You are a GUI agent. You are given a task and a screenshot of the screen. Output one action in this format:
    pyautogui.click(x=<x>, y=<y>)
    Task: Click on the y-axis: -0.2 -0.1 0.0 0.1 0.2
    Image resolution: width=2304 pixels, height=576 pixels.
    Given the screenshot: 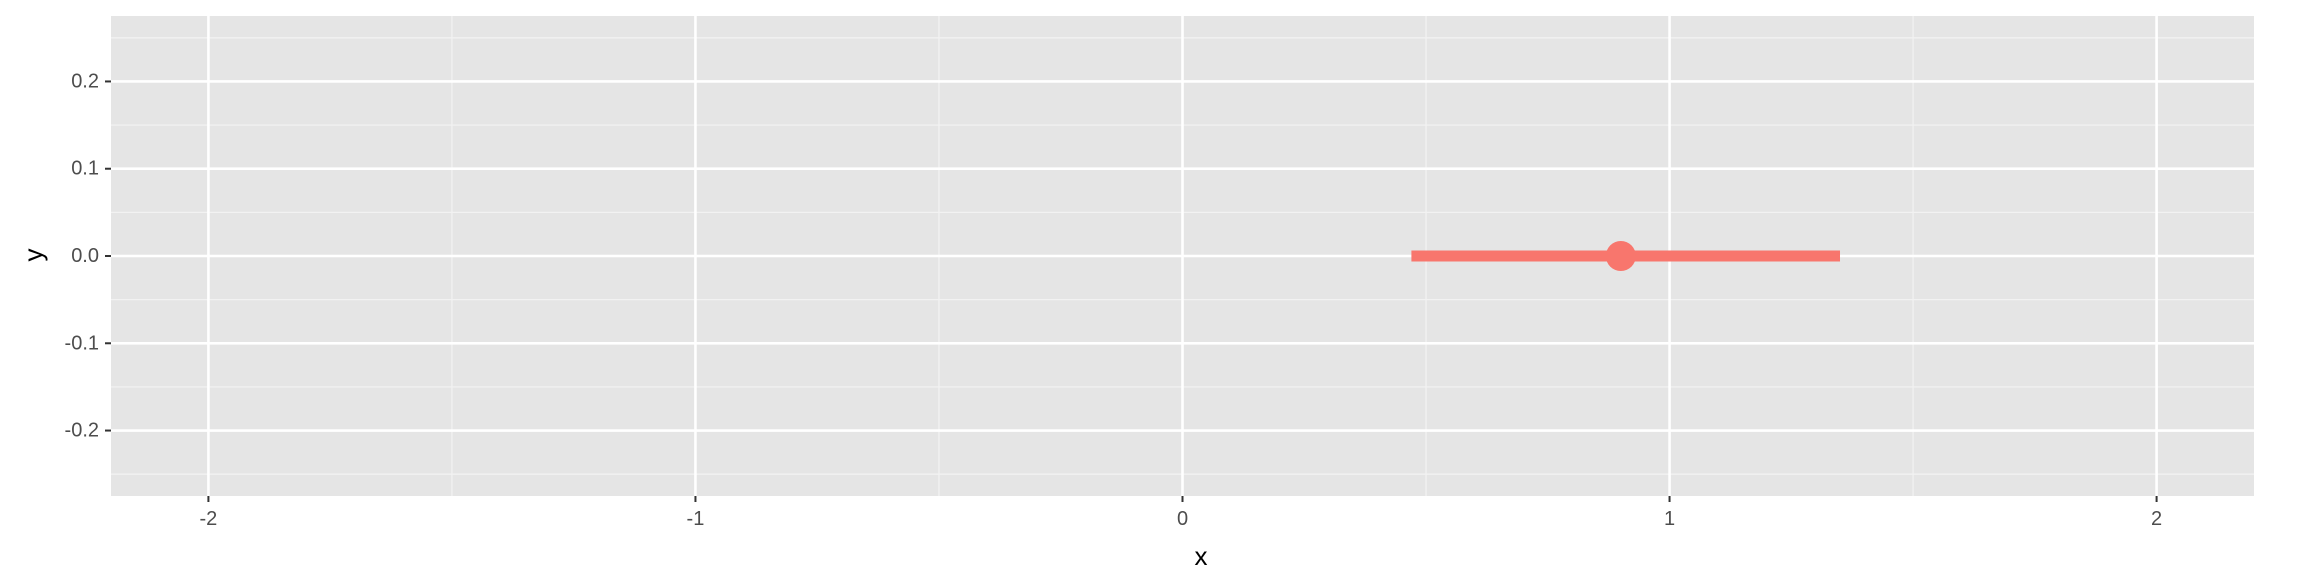 What is the action you would take?
    pyautogui.click(x=88, y=256)
    